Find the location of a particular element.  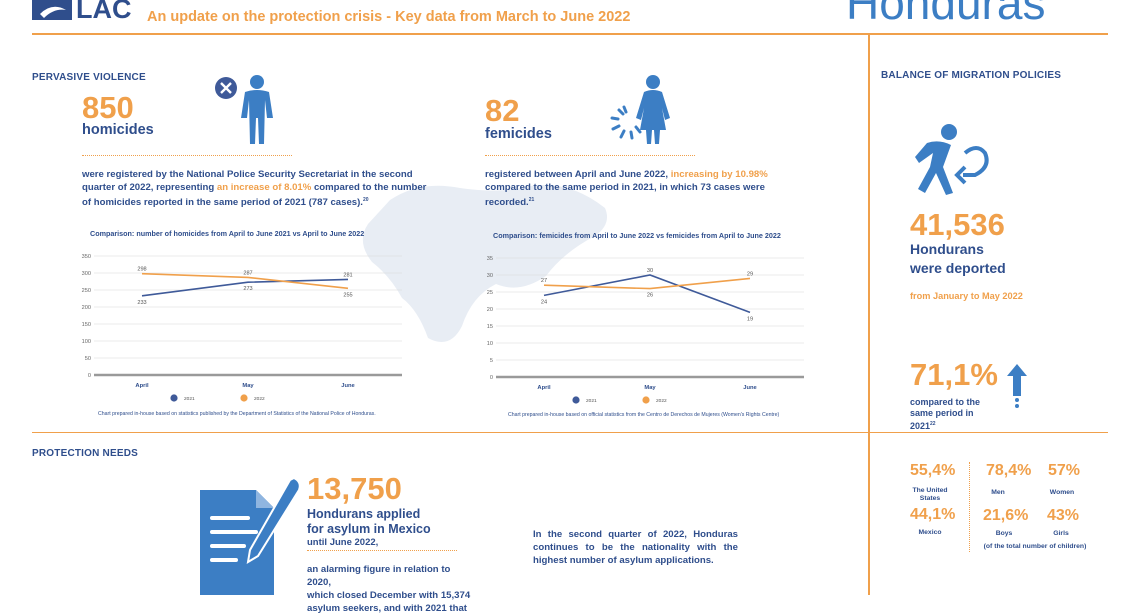

y-tick-label: 35 is located at coordinates (490, 259).